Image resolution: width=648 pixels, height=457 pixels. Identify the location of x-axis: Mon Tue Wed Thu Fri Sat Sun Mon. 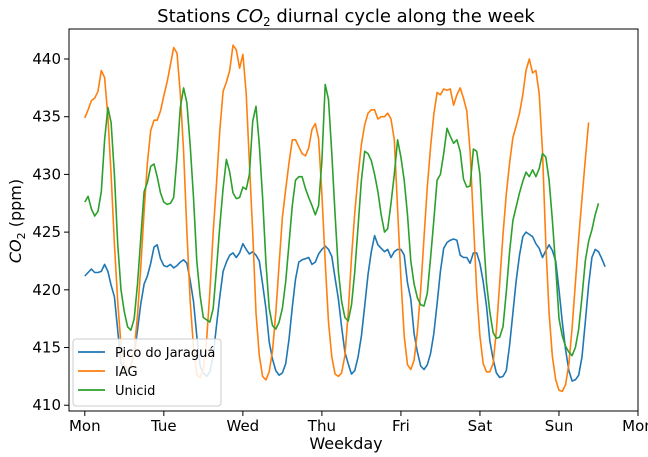
(358, 423).